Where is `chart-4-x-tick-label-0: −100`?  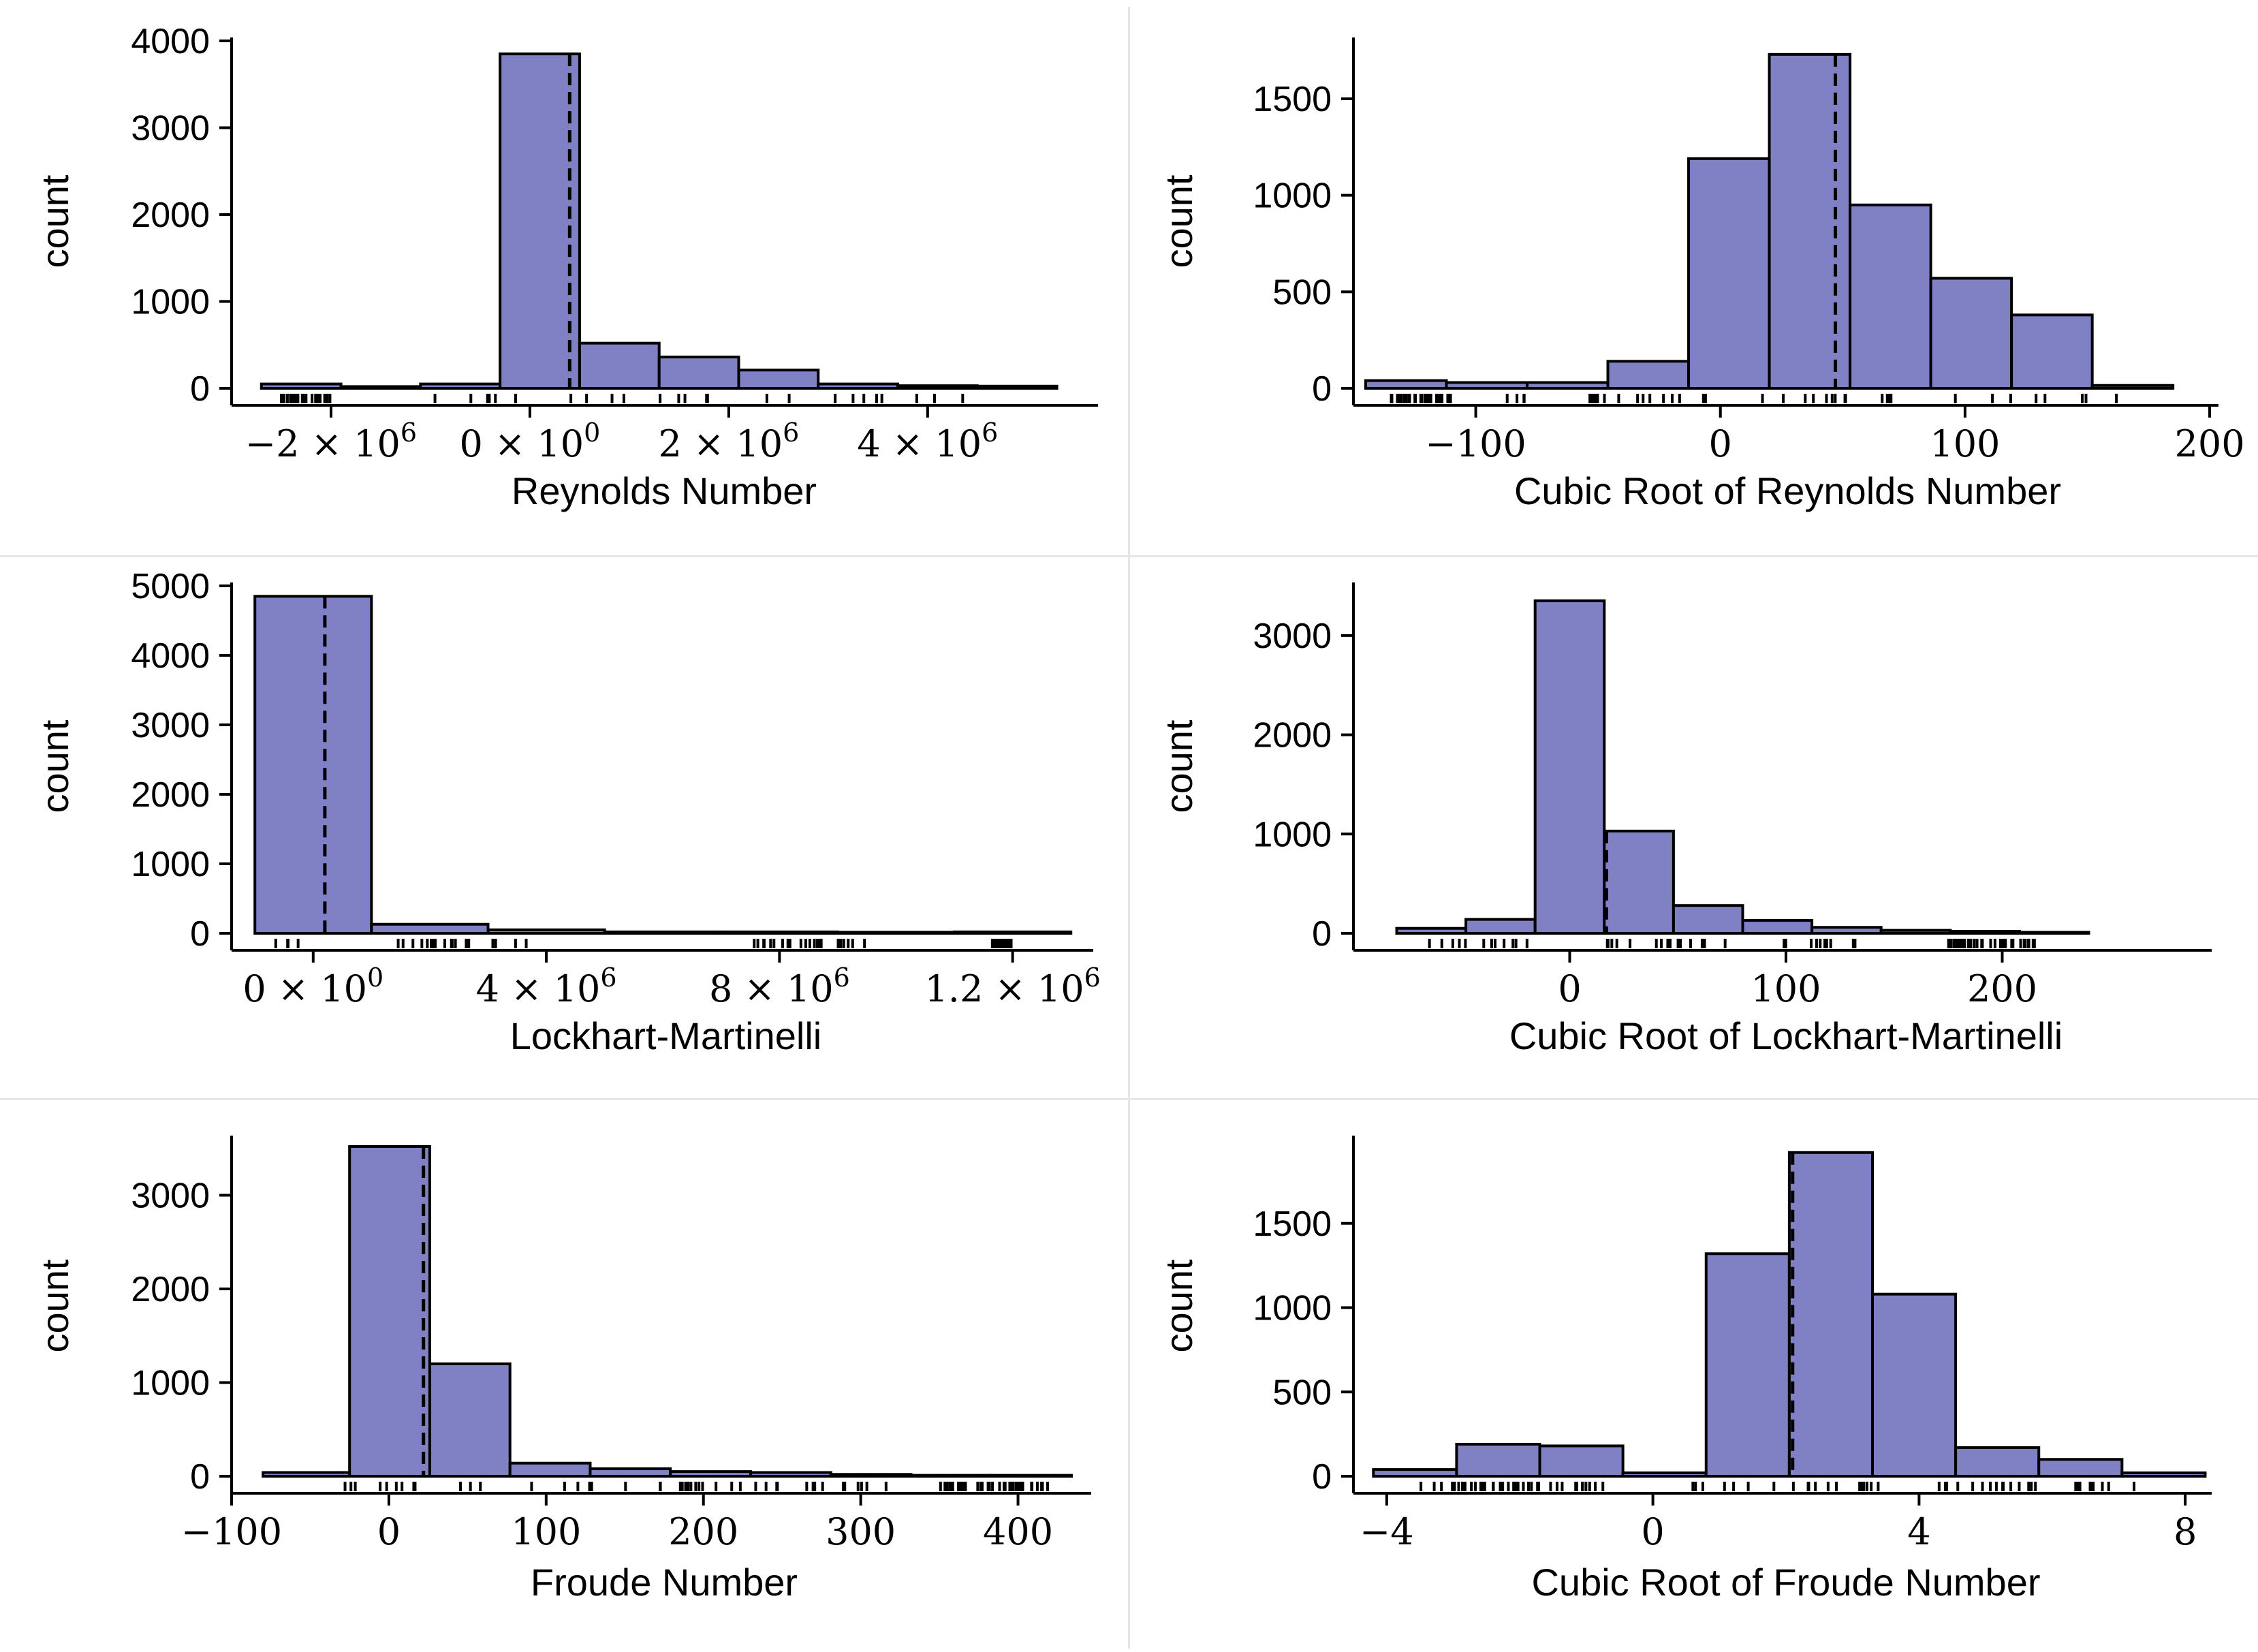
chart-4-x-tick-label-0: −100 is located at coordinates (231, 1531).